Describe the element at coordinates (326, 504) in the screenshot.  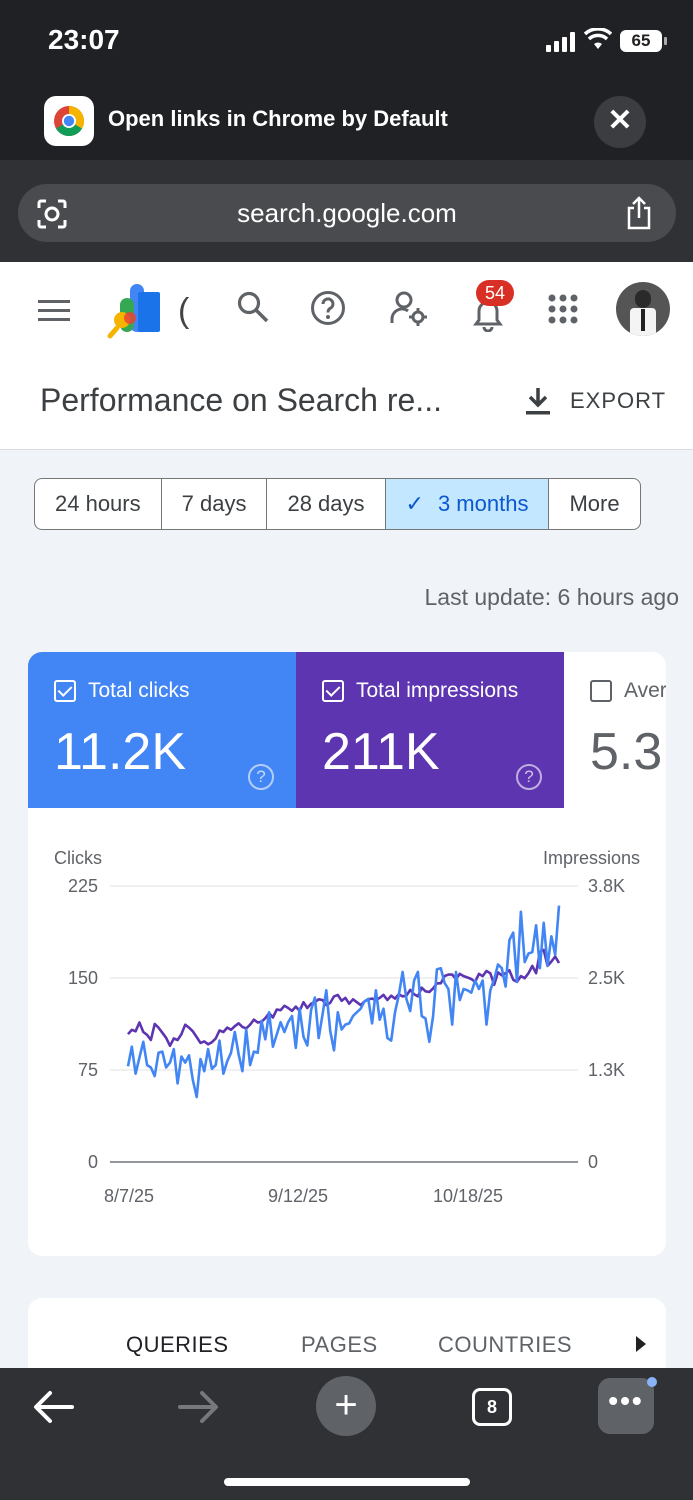
I see `date-chip-28-days: 28 days` at that location.